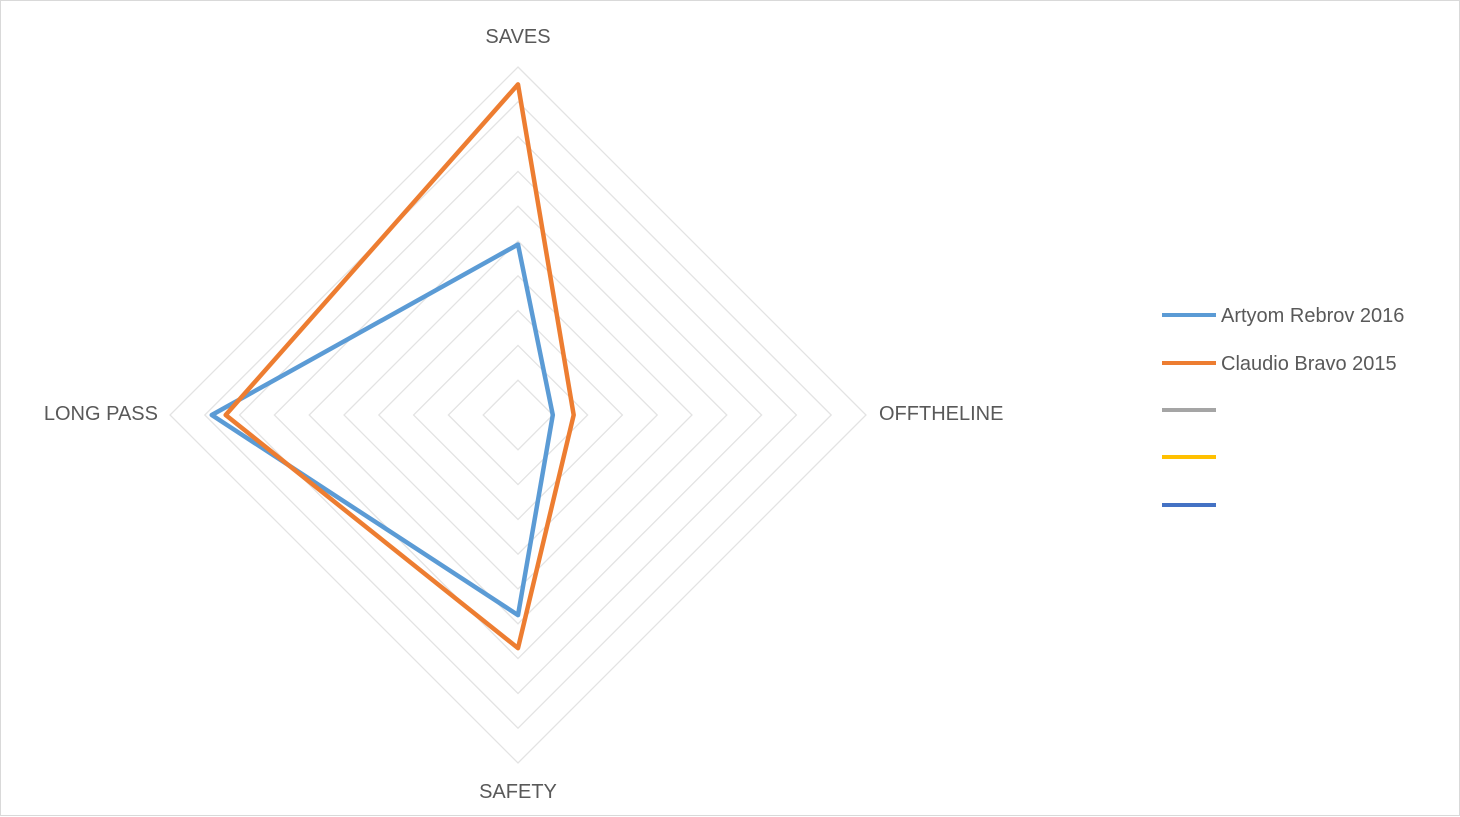 This screenshot has width=1460, height=817. I want to click on legend-label: Claudio Bravo 2015, so click(1309, 364).